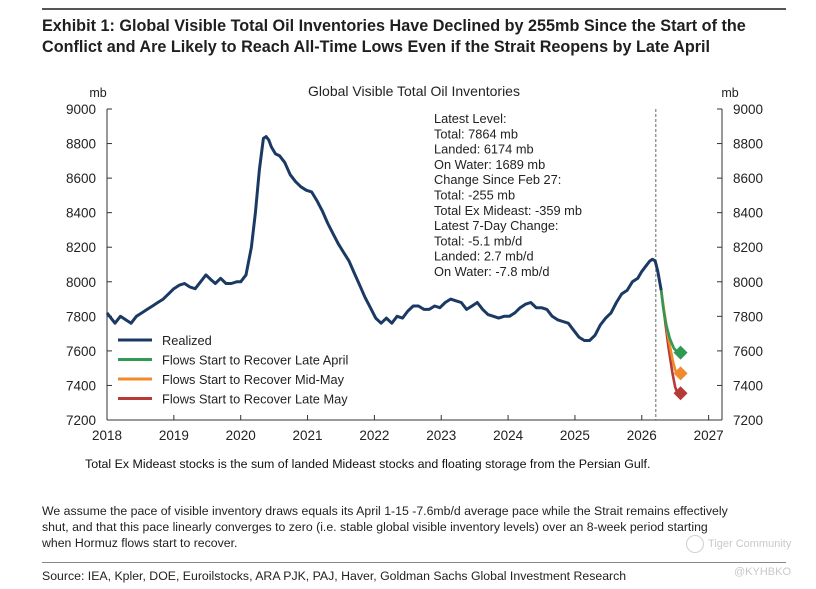 Image resolution: width=816 pixels, height=589 pixels. I want to click on y-tick-label-right: 8200, so click(748, 247).